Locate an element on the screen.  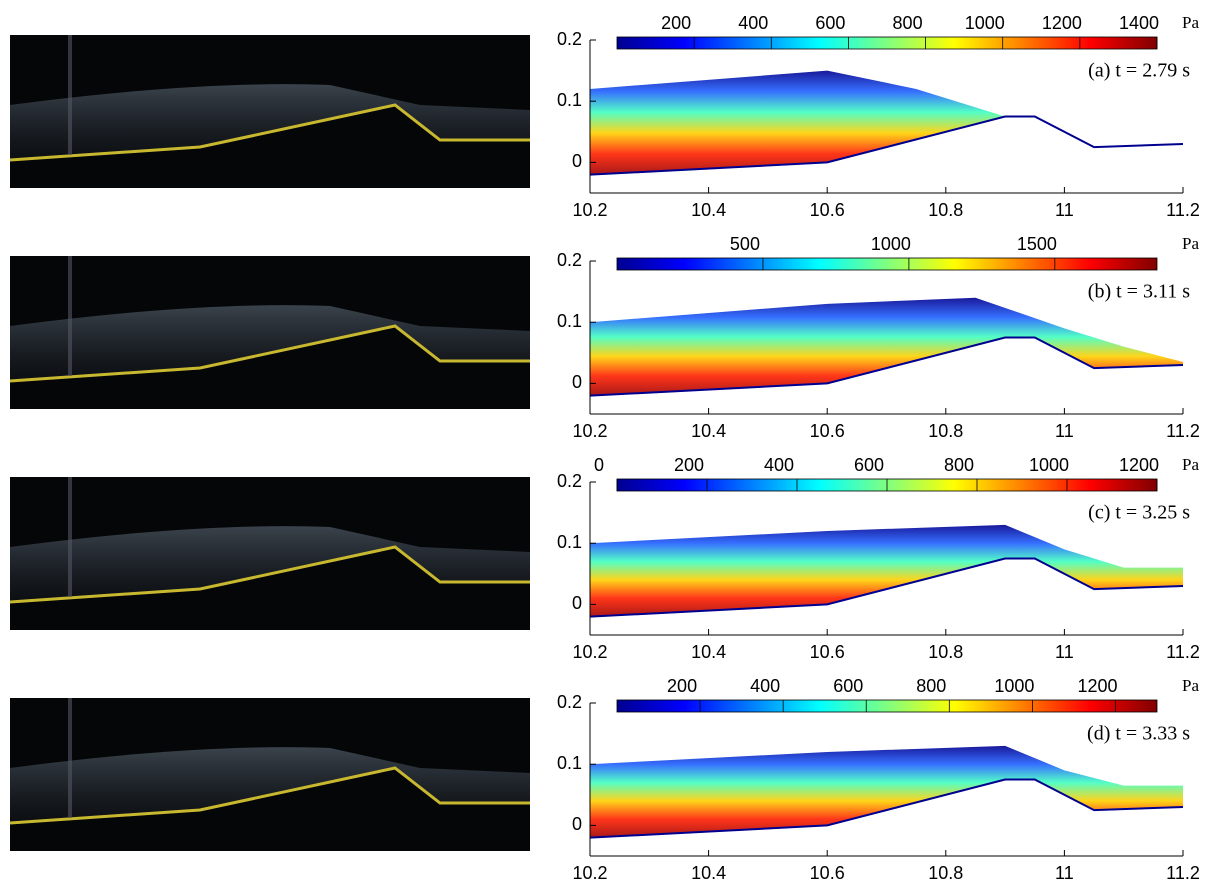
panel-label: (b) t = 3.11 s is located at coordinates (1139, 292).